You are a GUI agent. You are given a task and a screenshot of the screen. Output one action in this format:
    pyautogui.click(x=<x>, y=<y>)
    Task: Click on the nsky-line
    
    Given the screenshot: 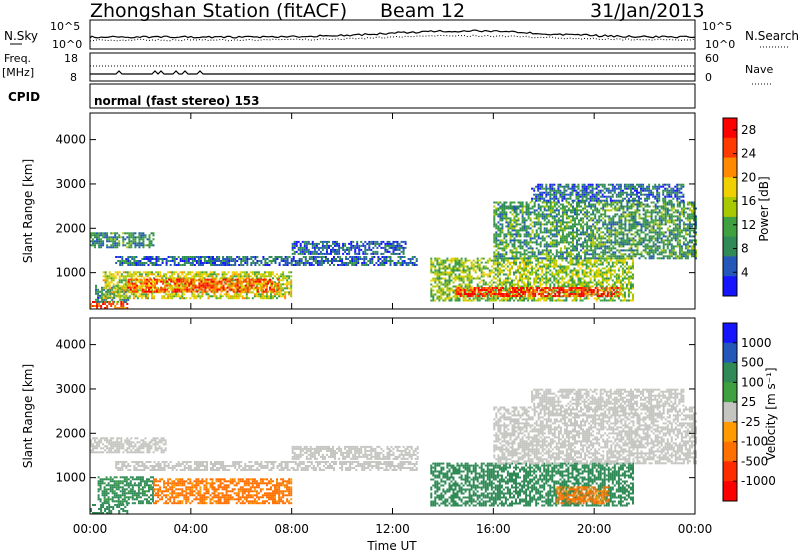 What is the action you would take?
    pyautogui.click(x=392, y=34)
    